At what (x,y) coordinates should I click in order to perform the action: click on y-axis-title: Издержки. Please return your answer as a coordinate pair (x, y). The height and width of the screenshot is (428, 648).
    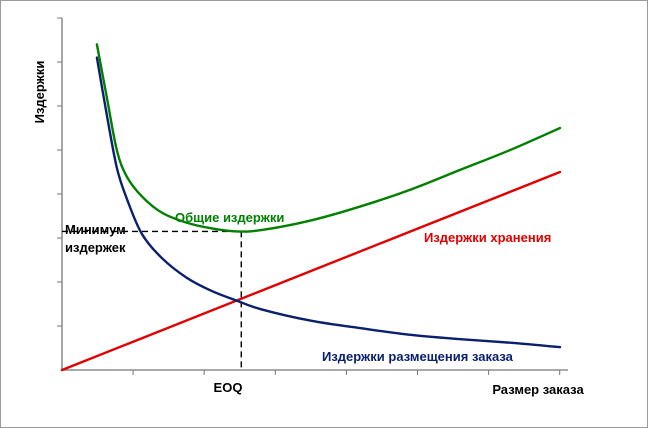
    Looking at the image, I should click on (39, 92).